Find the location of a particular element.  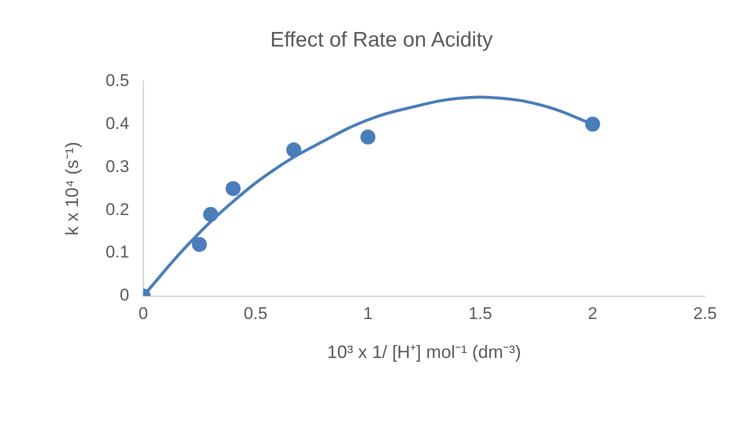

y-tick-label: 0.4 is located at coordinates (118, 123).